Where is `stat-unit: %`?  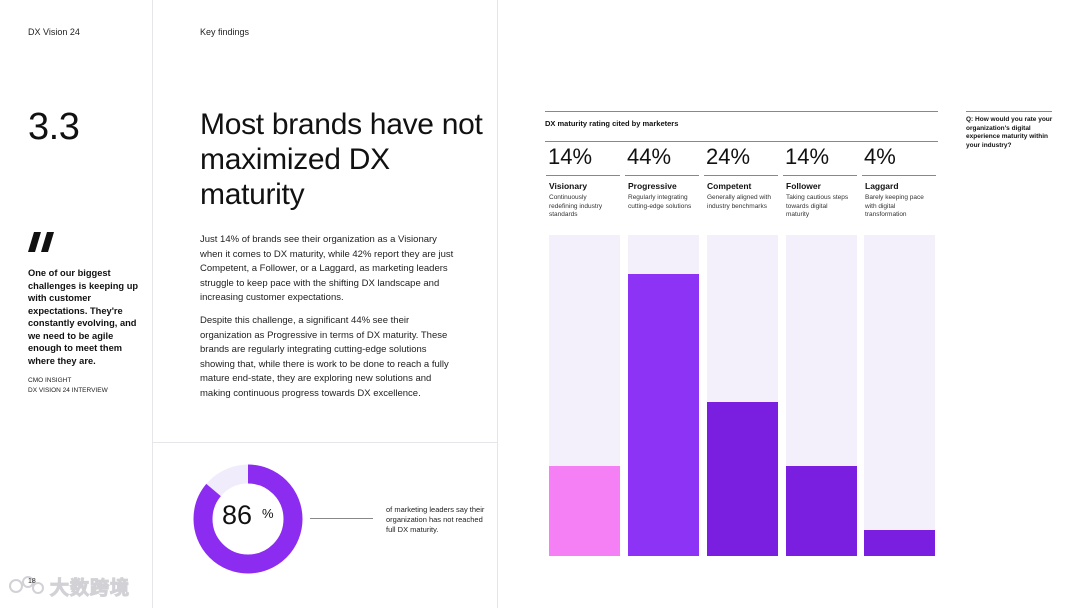
stat-unit: % is located at coordinates (268, 513).